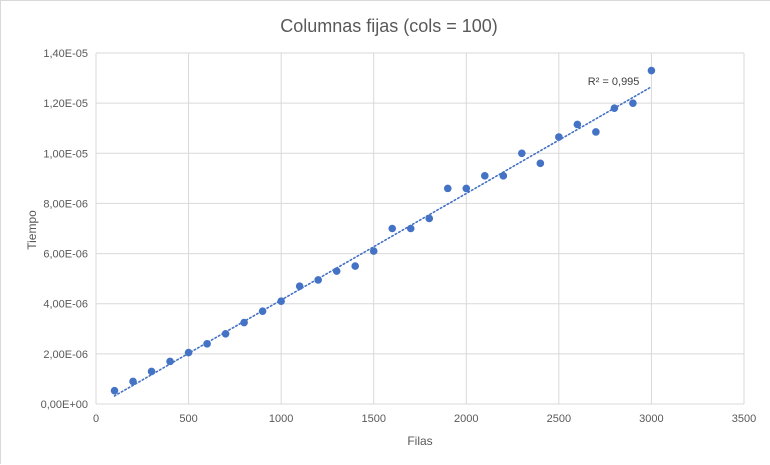  Describe the element at coordinates (65, 305) in the screenshot. I see `y-tick-label: 4,00E-06` at that location.